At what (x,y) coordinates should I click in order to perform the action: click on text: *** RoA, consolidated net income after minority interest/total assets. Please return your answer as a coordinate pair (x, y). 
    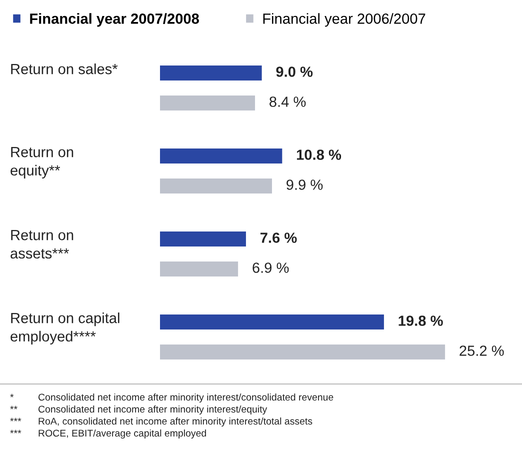
    Looking at the image, I should click on (161, 422).